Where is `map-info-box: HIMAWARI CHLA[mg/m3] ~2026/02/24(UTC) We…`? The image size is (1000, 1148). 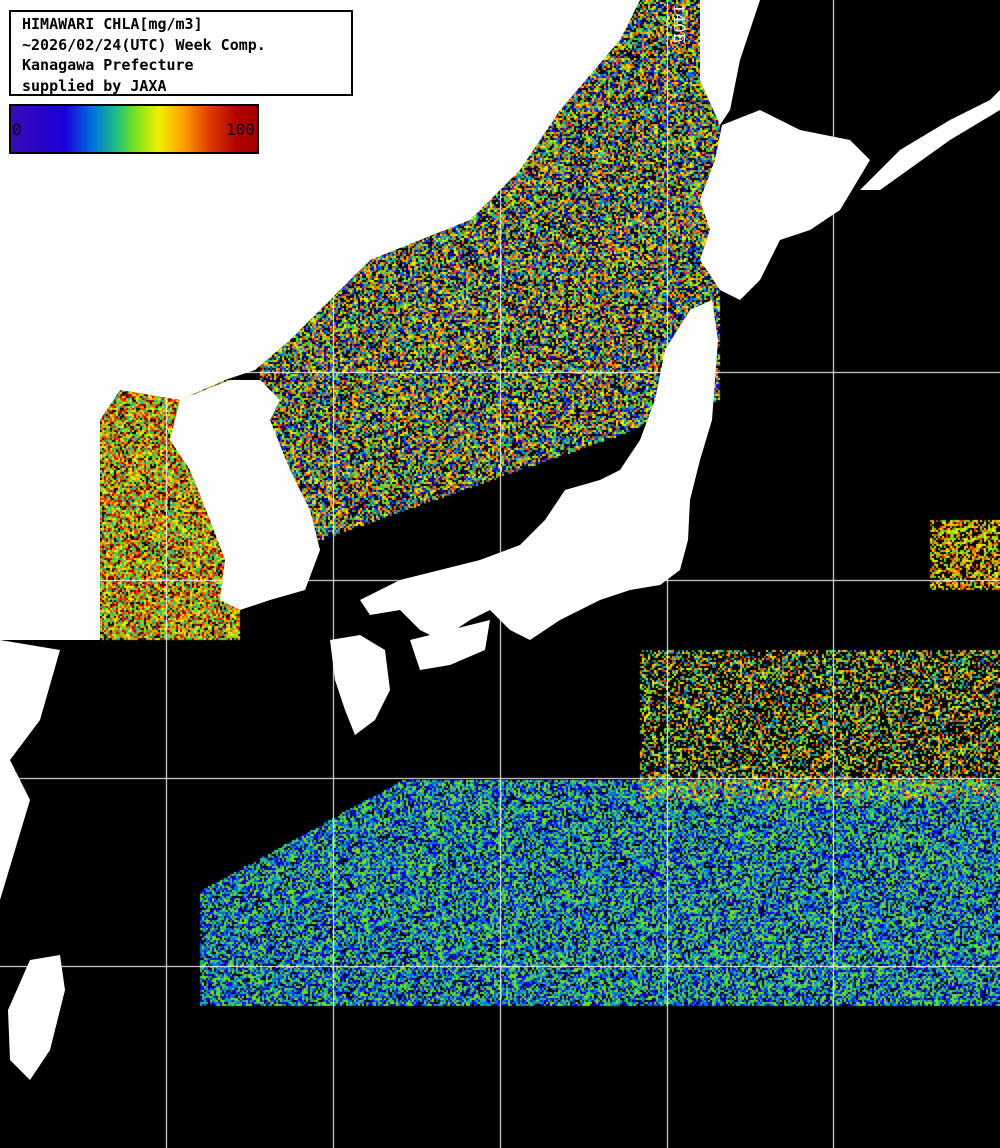 map-info-box: HIMAWARI CHLA[mg/m3] ~2026/02/24(UTC) We… is located at coordinates (181, 53).